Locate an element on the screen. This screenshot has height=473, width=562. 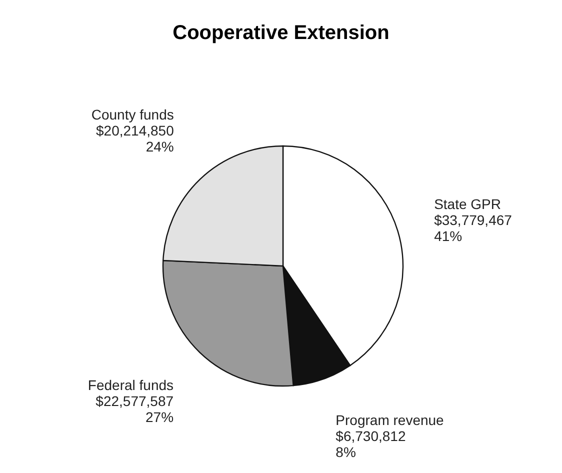
slice-label: Federal funds is located at coordinates (131, 384).